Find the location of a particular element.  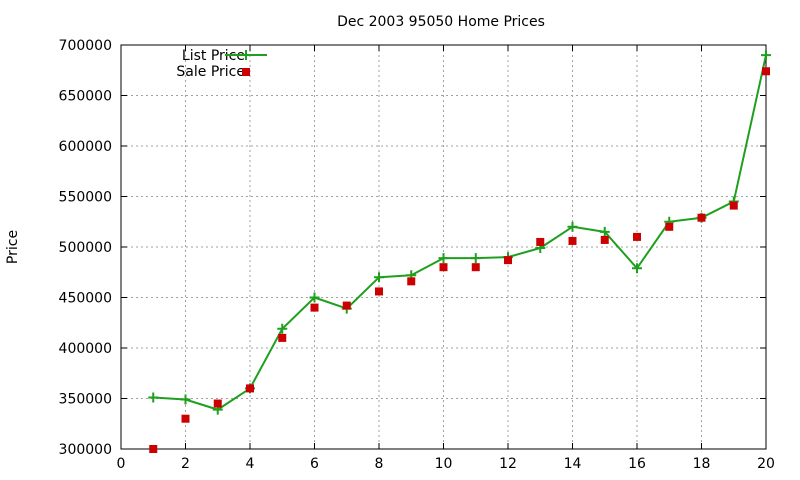

legend-label-list-price: List Price is located at coordinates (213, 56).